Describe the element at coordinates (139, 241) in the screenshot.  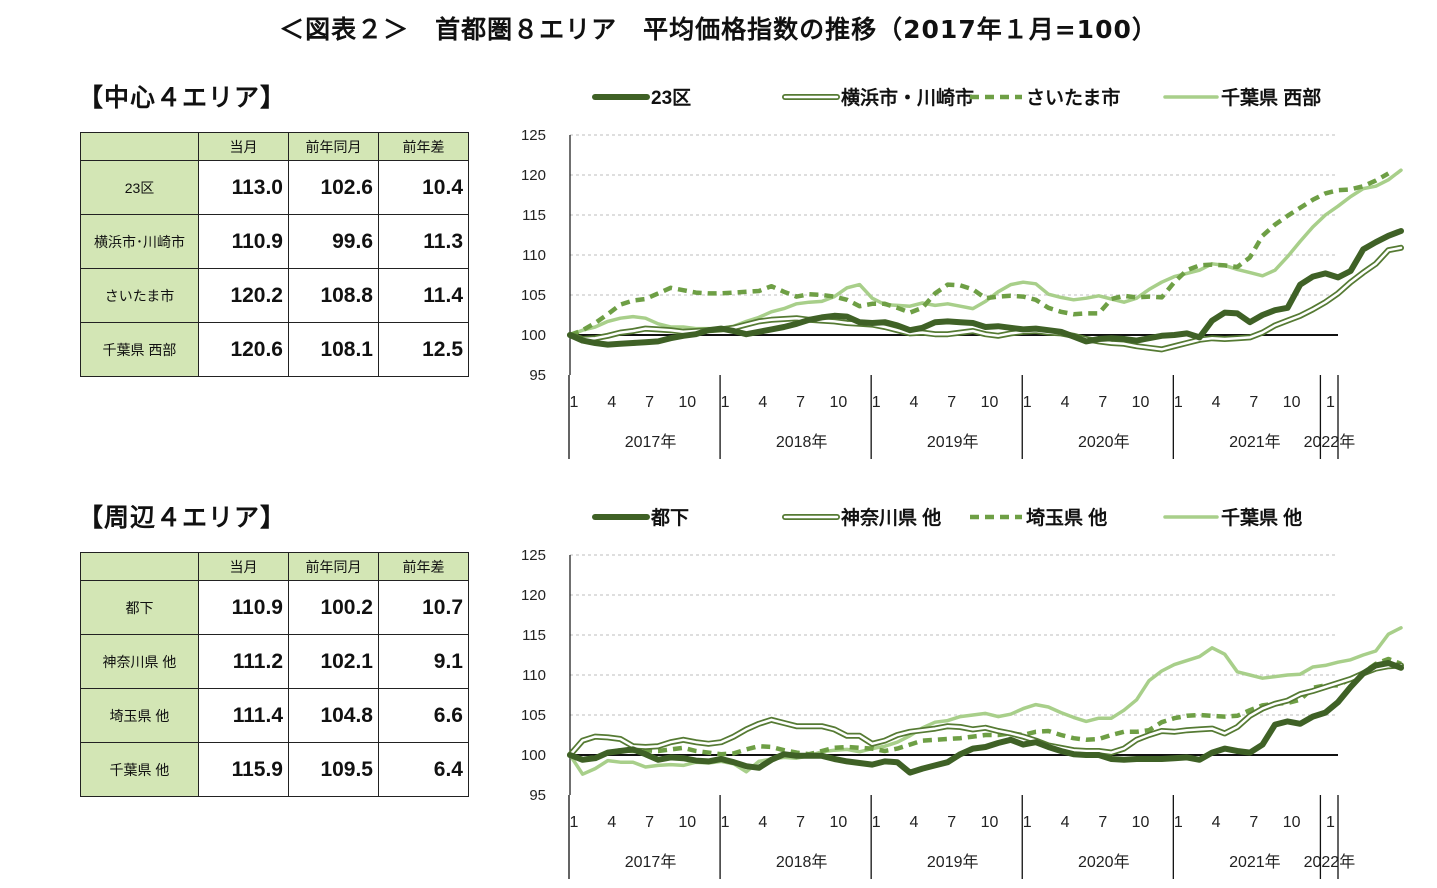
I see `row-label: 横浜市･川崎市` at that location.